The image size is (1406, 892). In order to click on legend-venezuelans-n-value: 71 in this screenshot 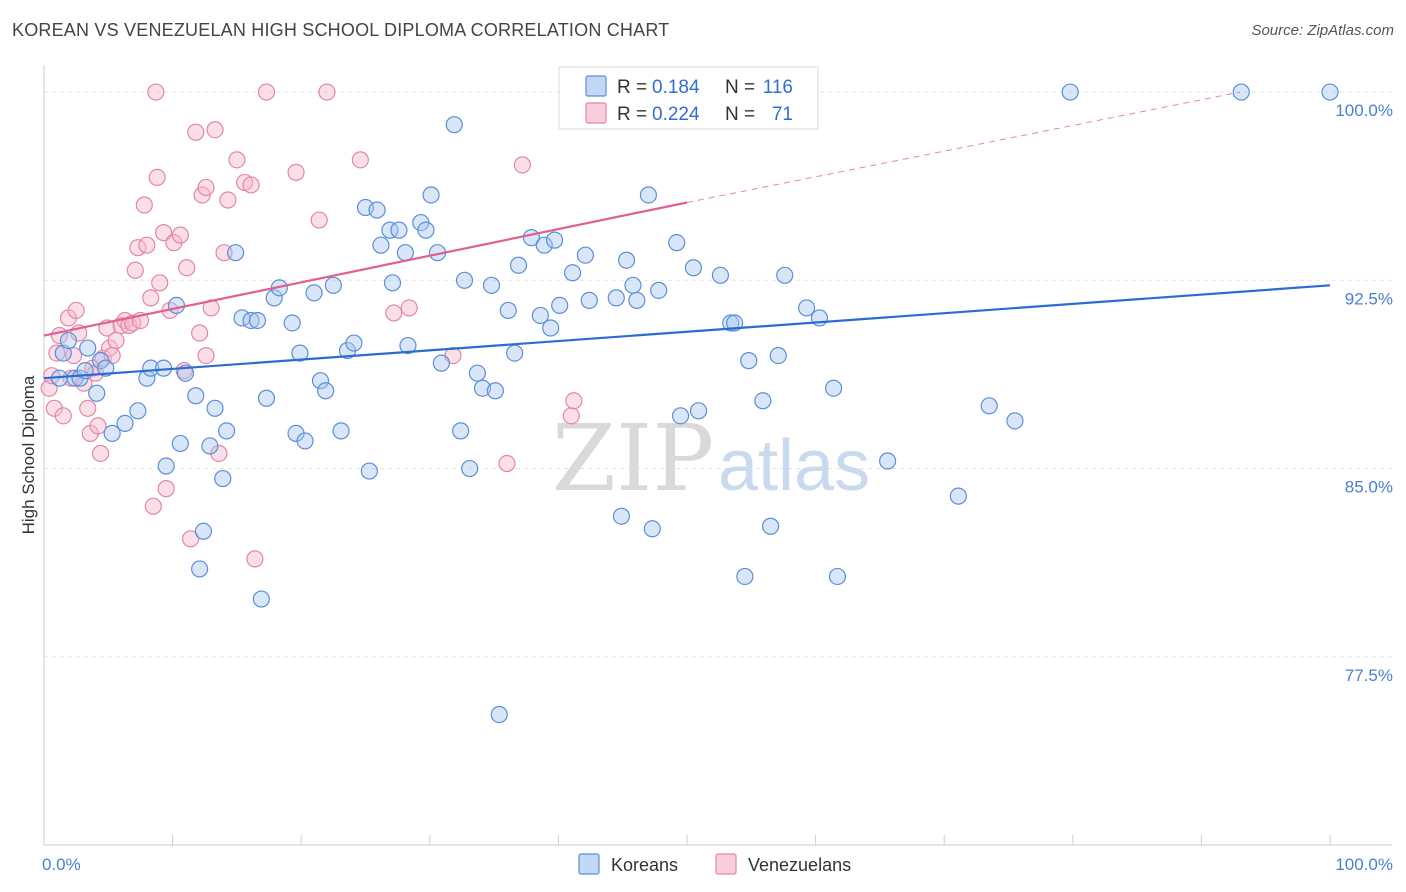, I will do `click(782, 114)`.